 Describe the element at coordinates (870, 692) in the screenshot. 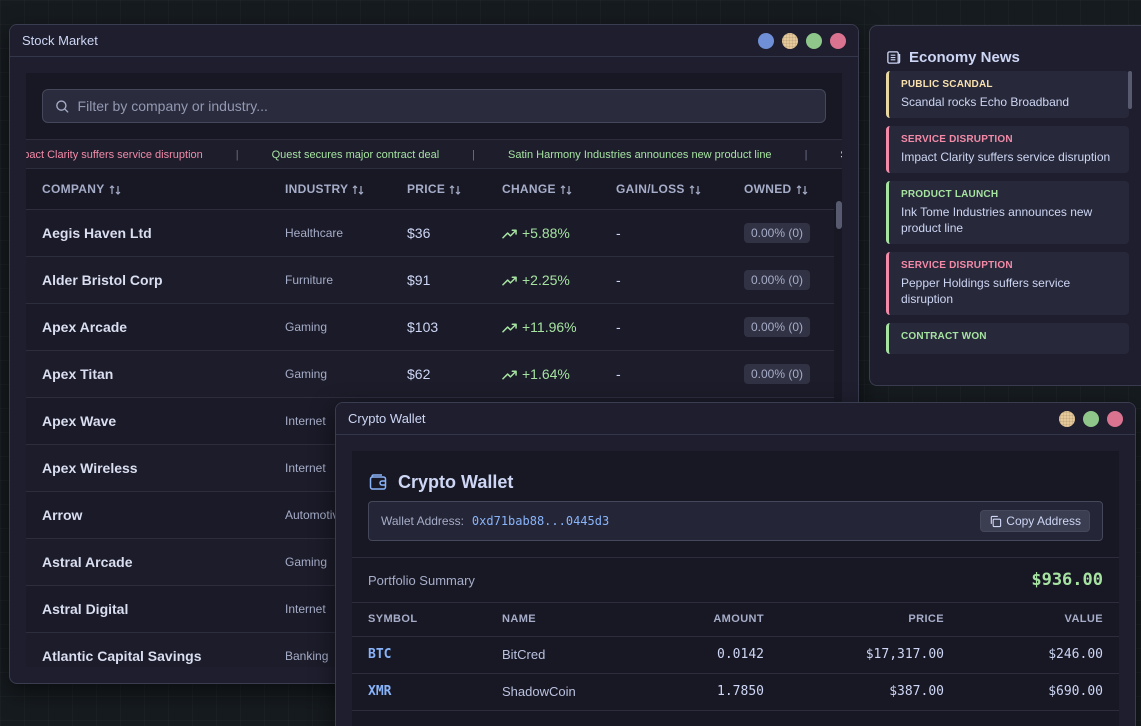

I see `crypto-price: $387.00` at that location.